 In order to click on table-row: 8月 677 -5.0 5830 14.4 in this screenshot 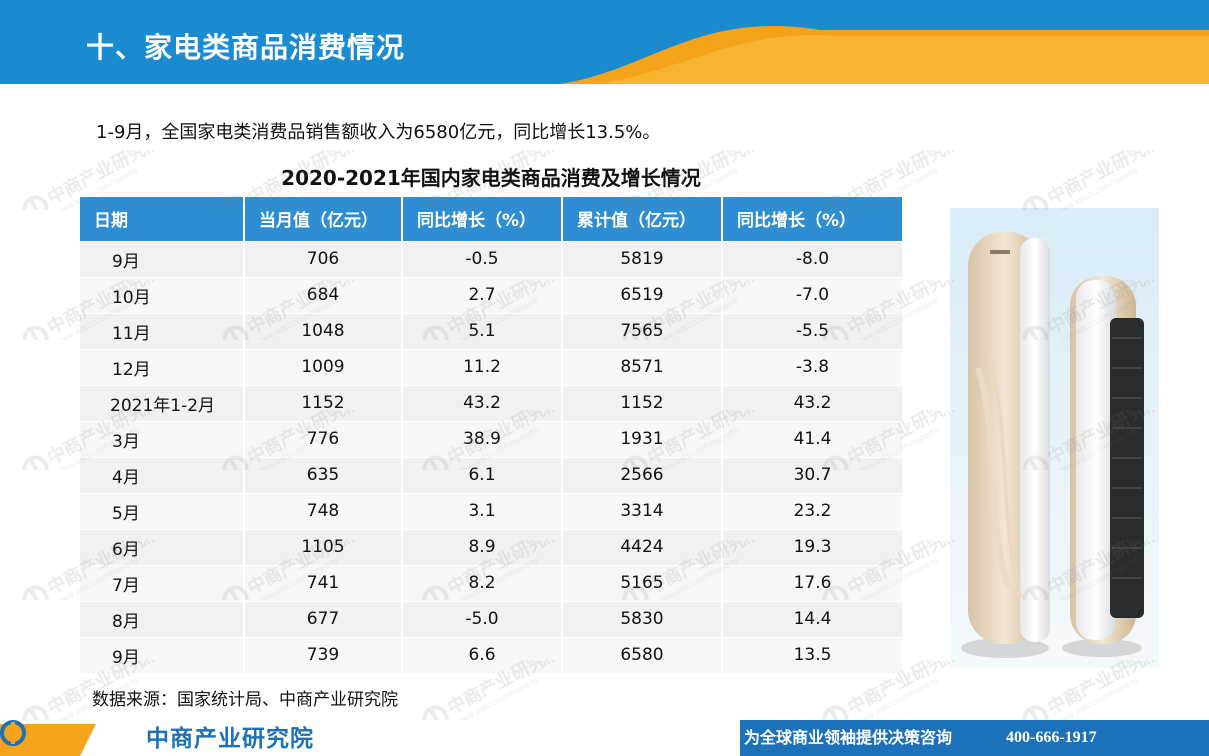, I will do `click(491, 618)`.